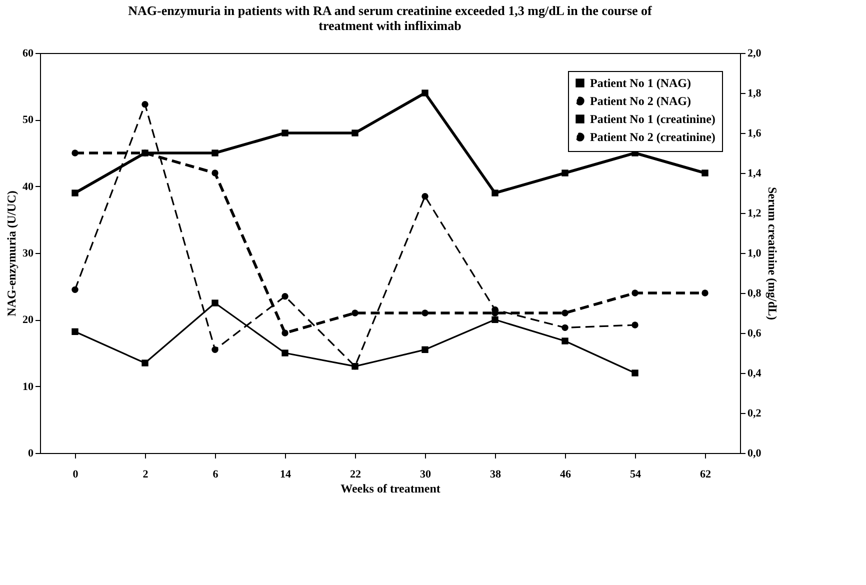 The width and height of the screenshot is (866, 585). Describe the element at coordinates (356, 474) in the screenshot. I see `x-tick-label: 22` at that location.